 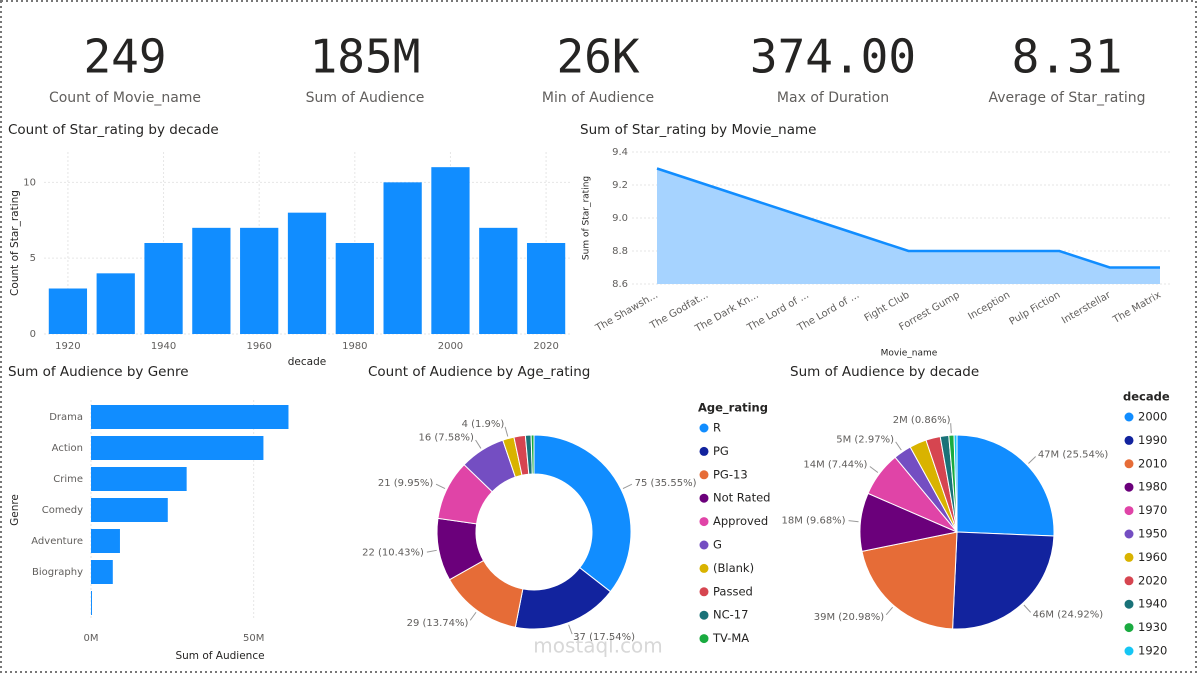 What do you see at coordinates (598, 98) in the screenshot?
I see `card-label: Min of Audience` at bounding box center [598, 98].